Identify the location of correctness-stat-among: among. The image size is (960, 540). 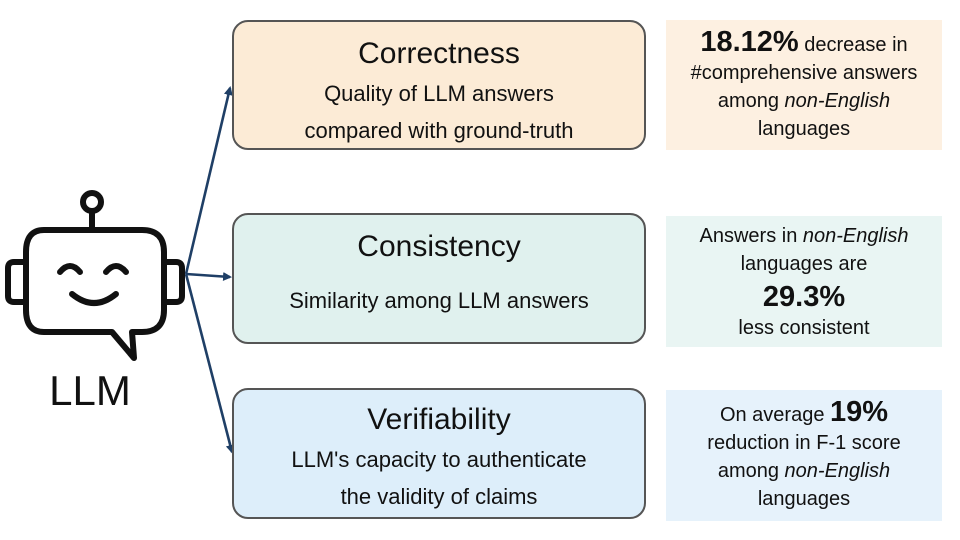
(751, 101).